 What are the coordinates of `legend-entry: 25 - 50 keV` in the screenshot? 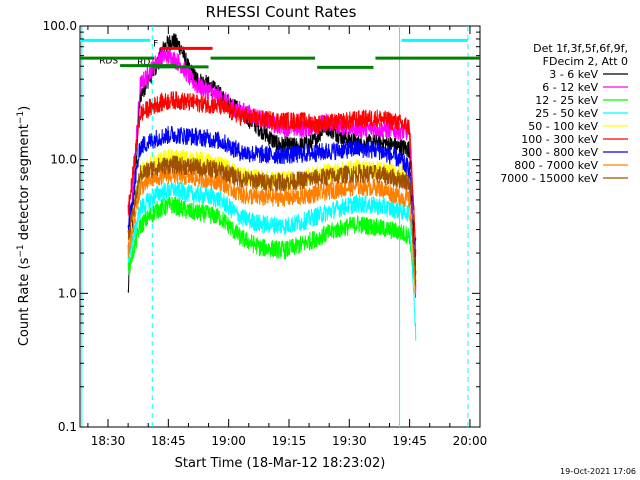 It's located at (566, 113).